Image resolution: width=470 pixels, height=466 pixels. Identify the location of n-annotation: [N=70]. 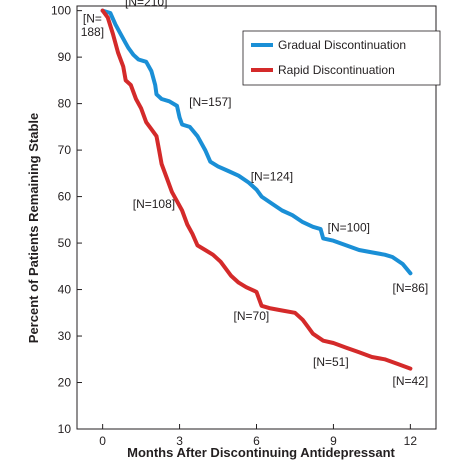
(252, 316).